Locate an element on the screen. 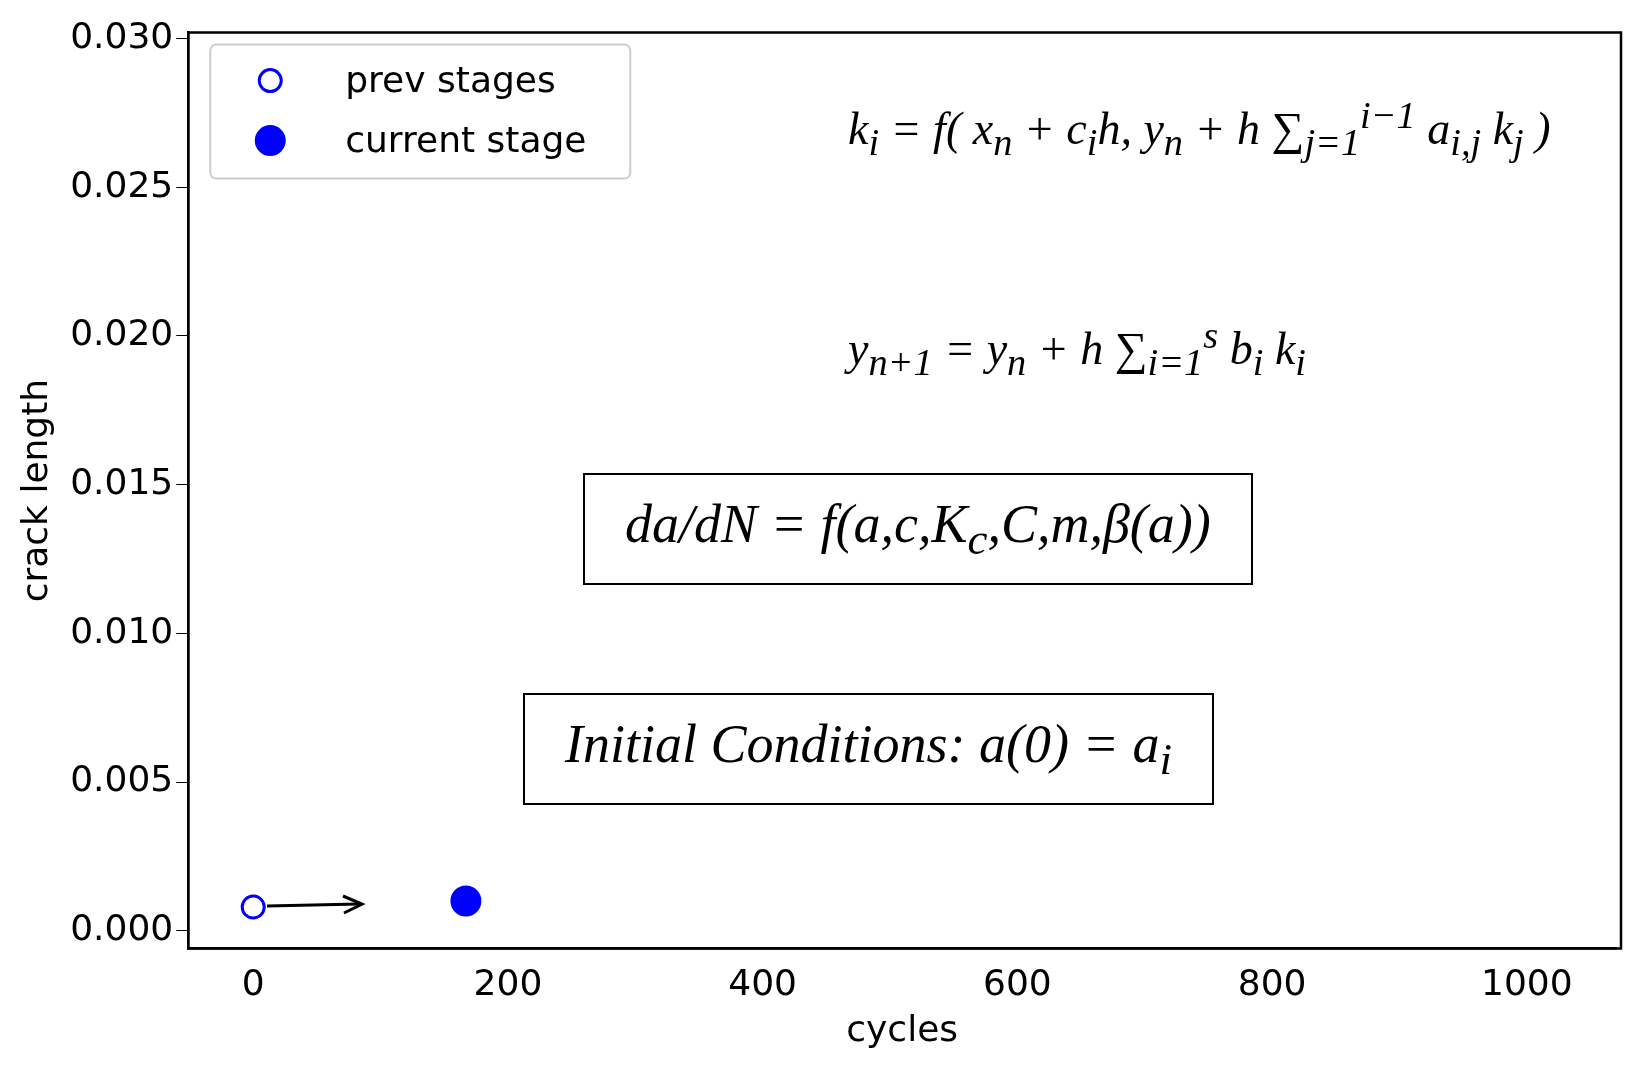 The width and height of the screenshot is (1647, 1067). y-tick-label: 0.000 is located at coordinates (122, 928).